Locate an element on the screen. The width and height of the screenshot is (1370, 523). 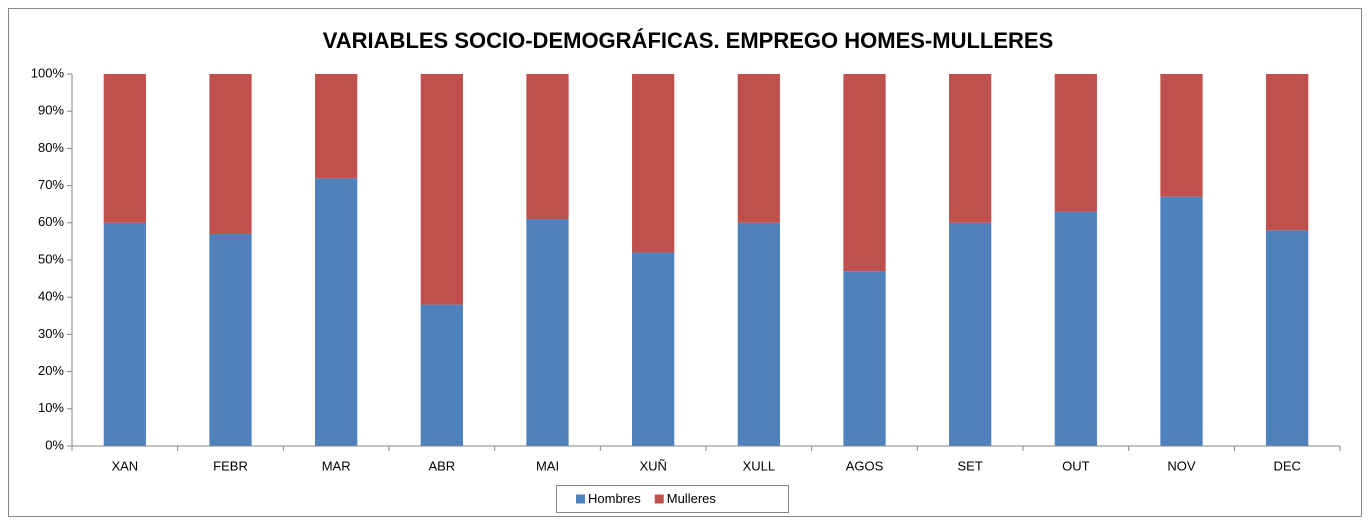
x-tick-label: FEBR is located at coordinates (230, 465).